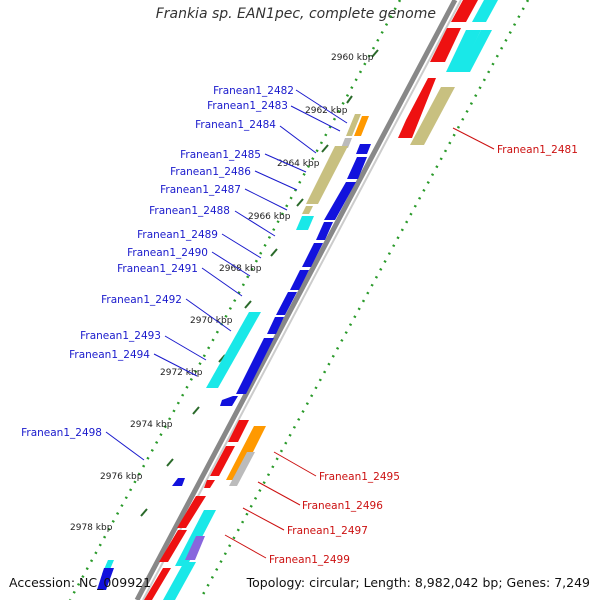 The image size is (600, 600). Describe the element at coordinates (121, 477) in the screenshot. I see `tick-label: 2976 kbp` at that location.